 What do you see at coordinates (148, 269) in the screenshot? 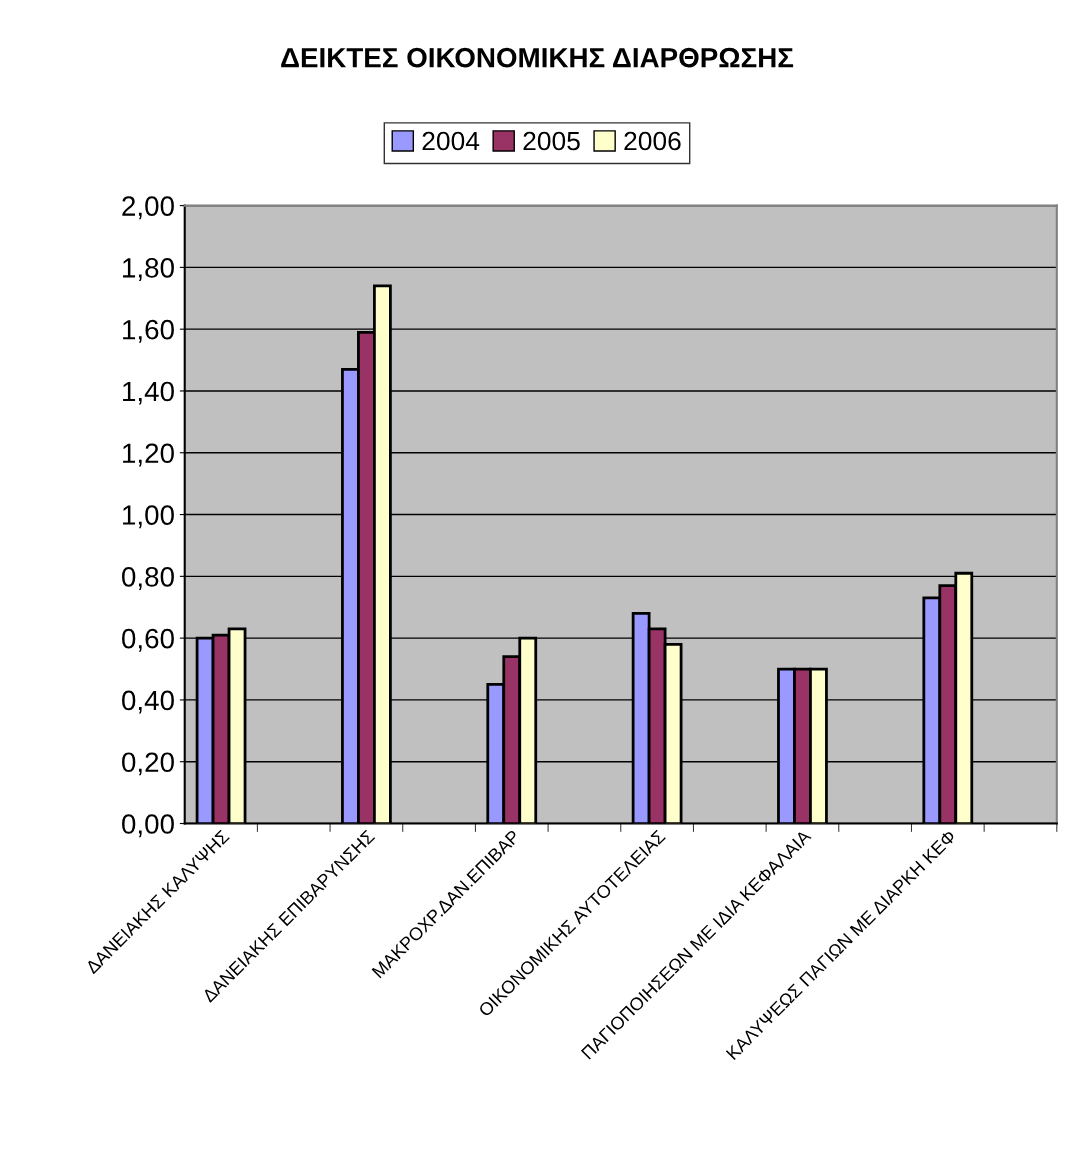
I see `y-tick-label: 1,80` at bounding box center [148, 269].